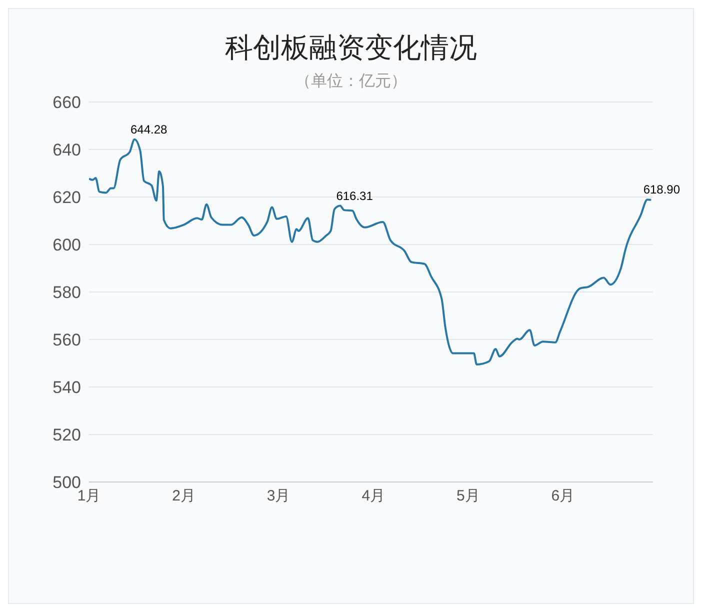 The height and width of the screenshot is (610, 702). I want to click on y-tick-label: 580, so click(66, 292).